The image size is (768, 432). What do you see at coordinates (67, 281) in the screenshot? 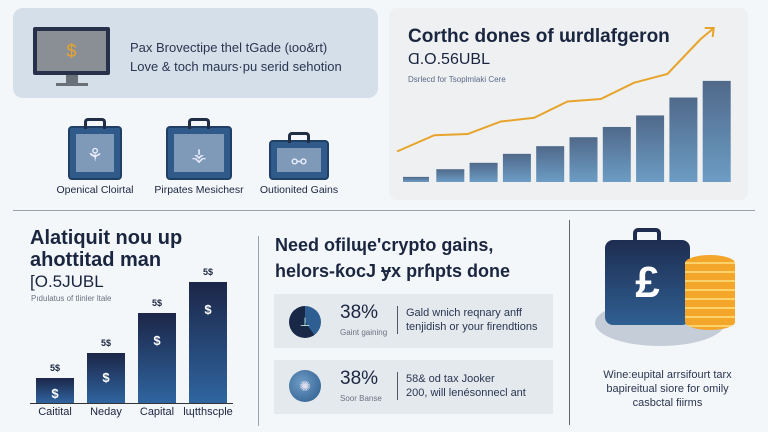
I see `bottom-chart-value: [O.5JUBL` at bounding box center [67, 281].